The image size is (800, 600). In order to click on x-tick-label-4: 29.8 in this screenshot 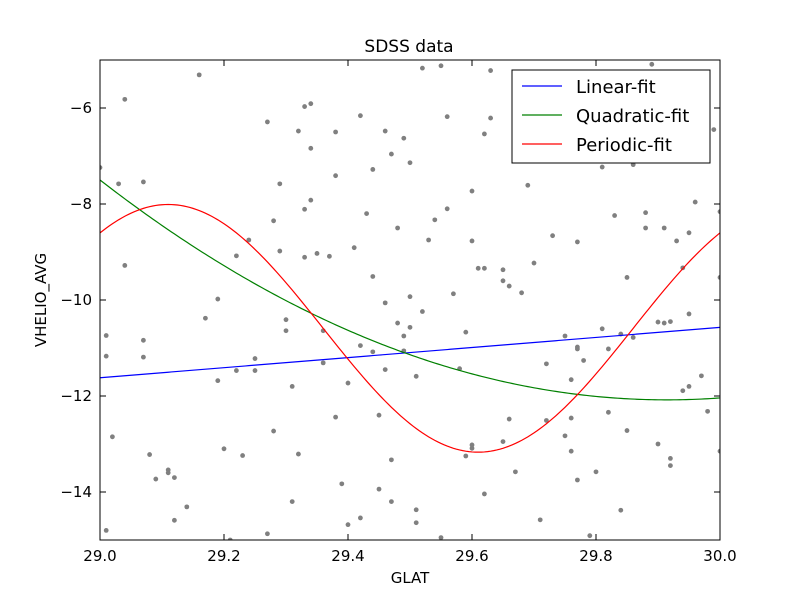, I will do `click(595, 556)`.